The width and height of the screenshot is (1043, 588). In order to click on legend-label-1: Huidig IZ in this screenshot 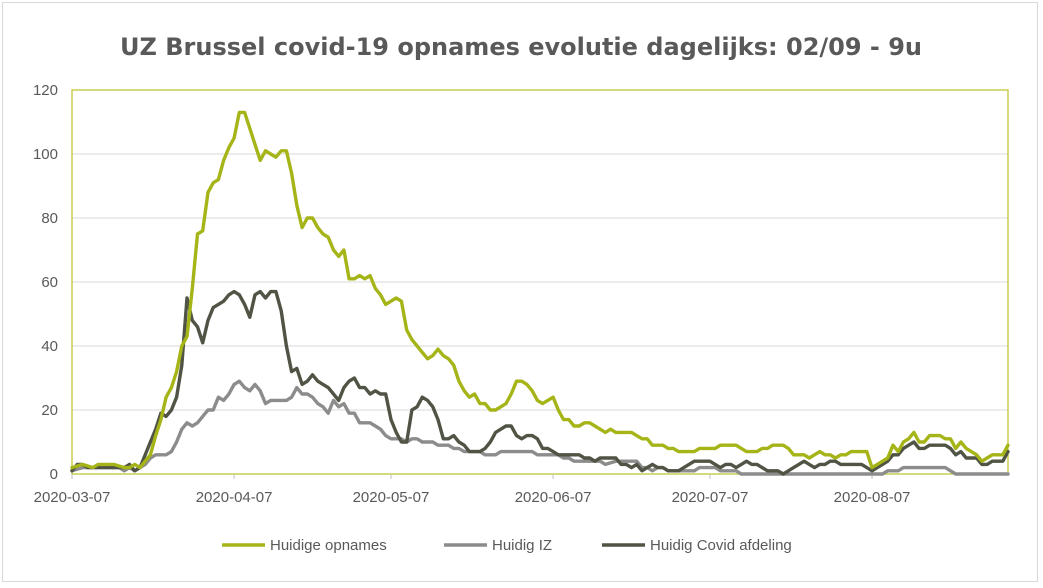, I will do `click(522, 545)`.